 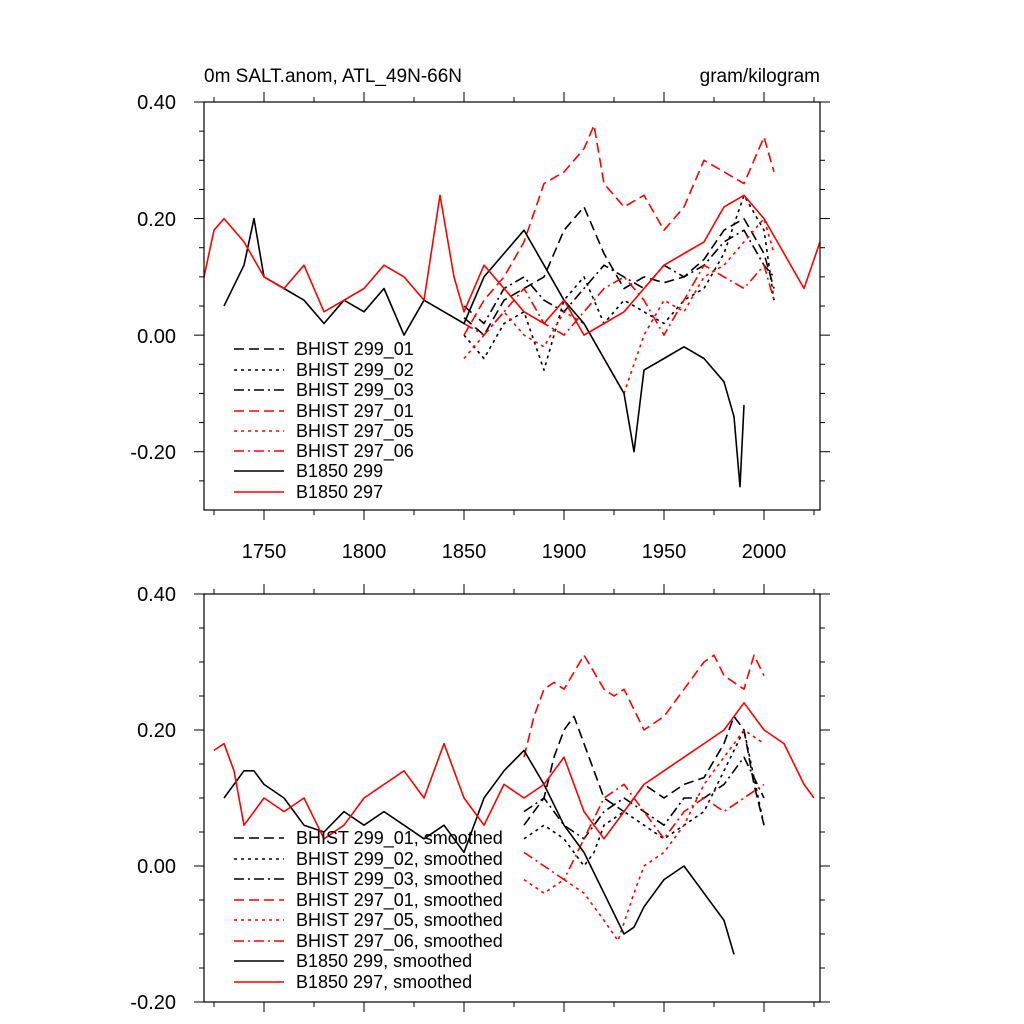 What do you see at coordinates (564, 552) in the screenshot?
I see `x-tick-label: 1900` at bounding box center [564, 552].